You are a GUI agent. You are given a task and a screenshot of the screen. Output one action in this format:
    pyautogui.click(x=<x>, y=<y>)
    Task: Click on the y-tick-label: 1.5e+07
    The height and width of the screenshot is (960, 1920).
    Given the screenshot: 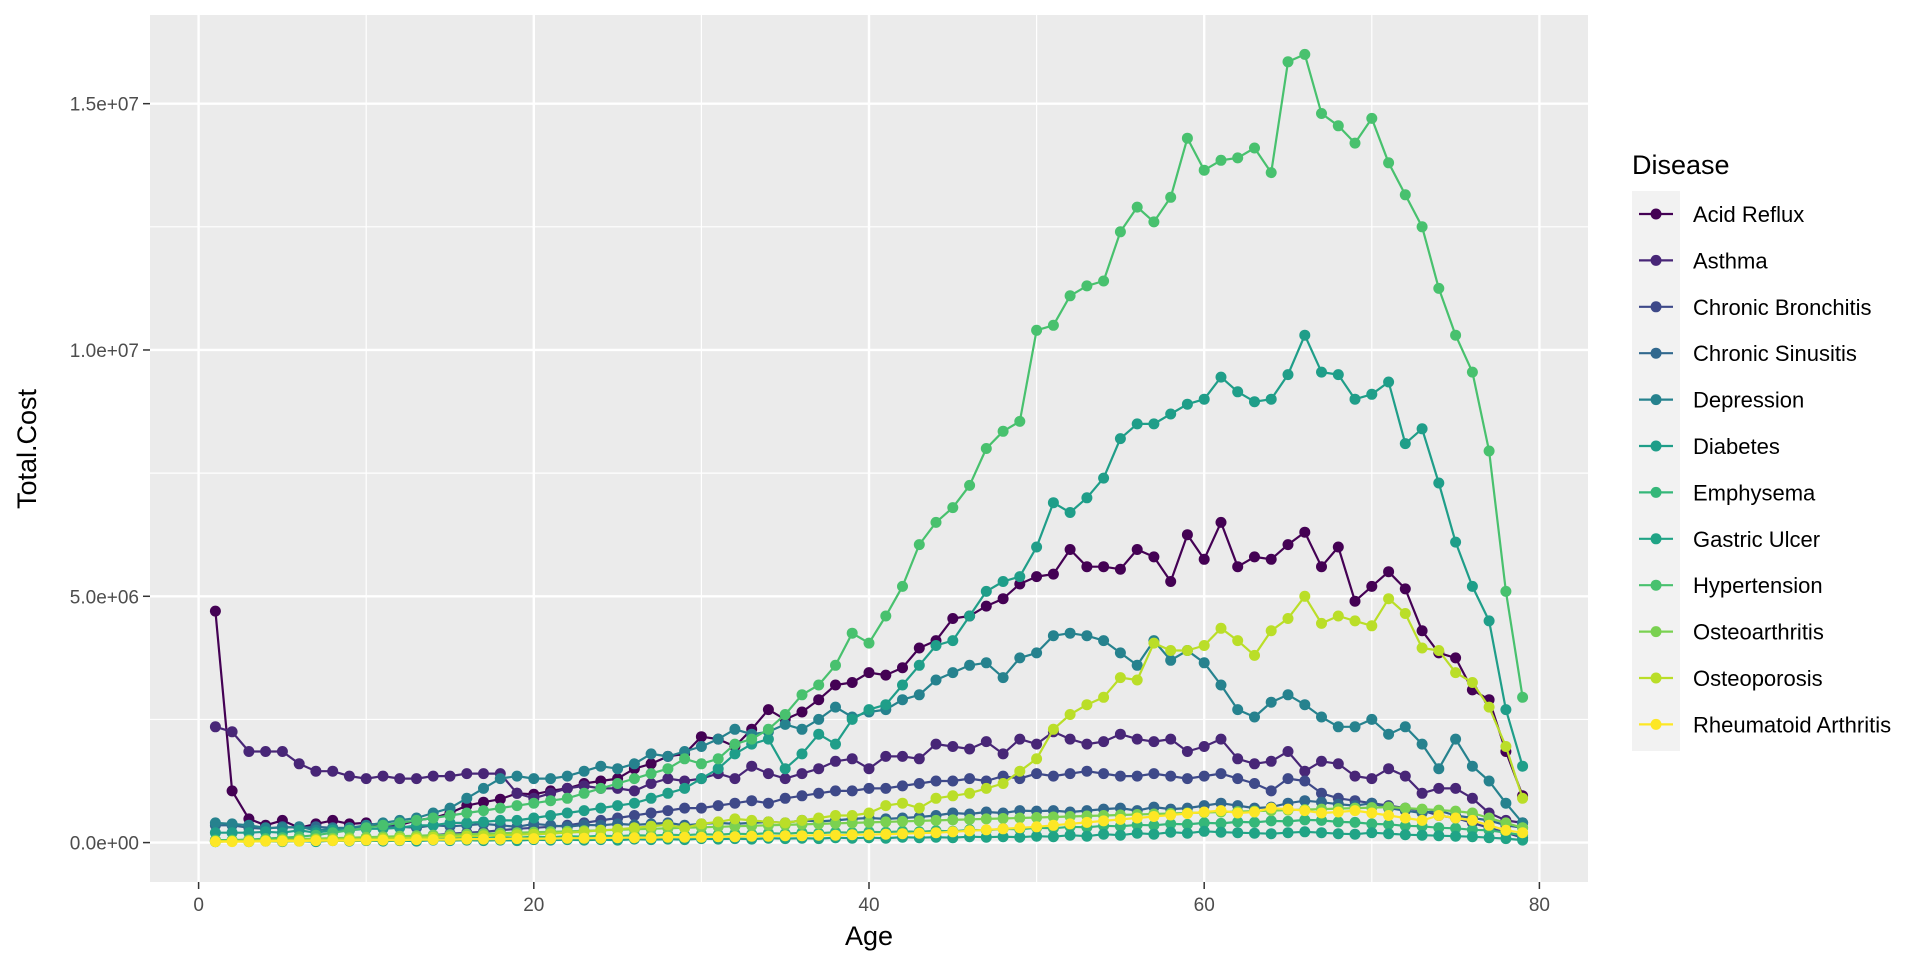 What is the action you would take?
    pyautogui.click(x=104, y=105)
    